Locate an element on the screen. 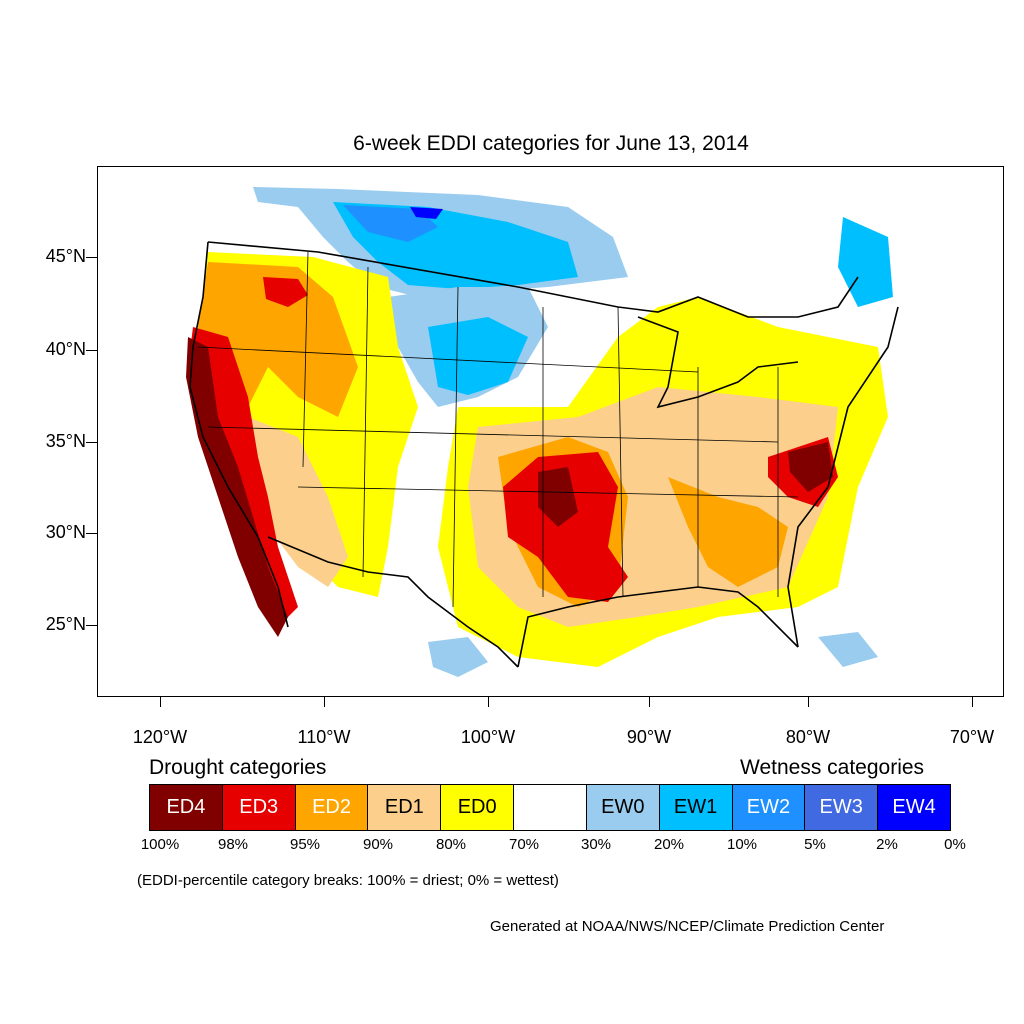  lat-label-35: 35°N is located at coordinates (65, 441).